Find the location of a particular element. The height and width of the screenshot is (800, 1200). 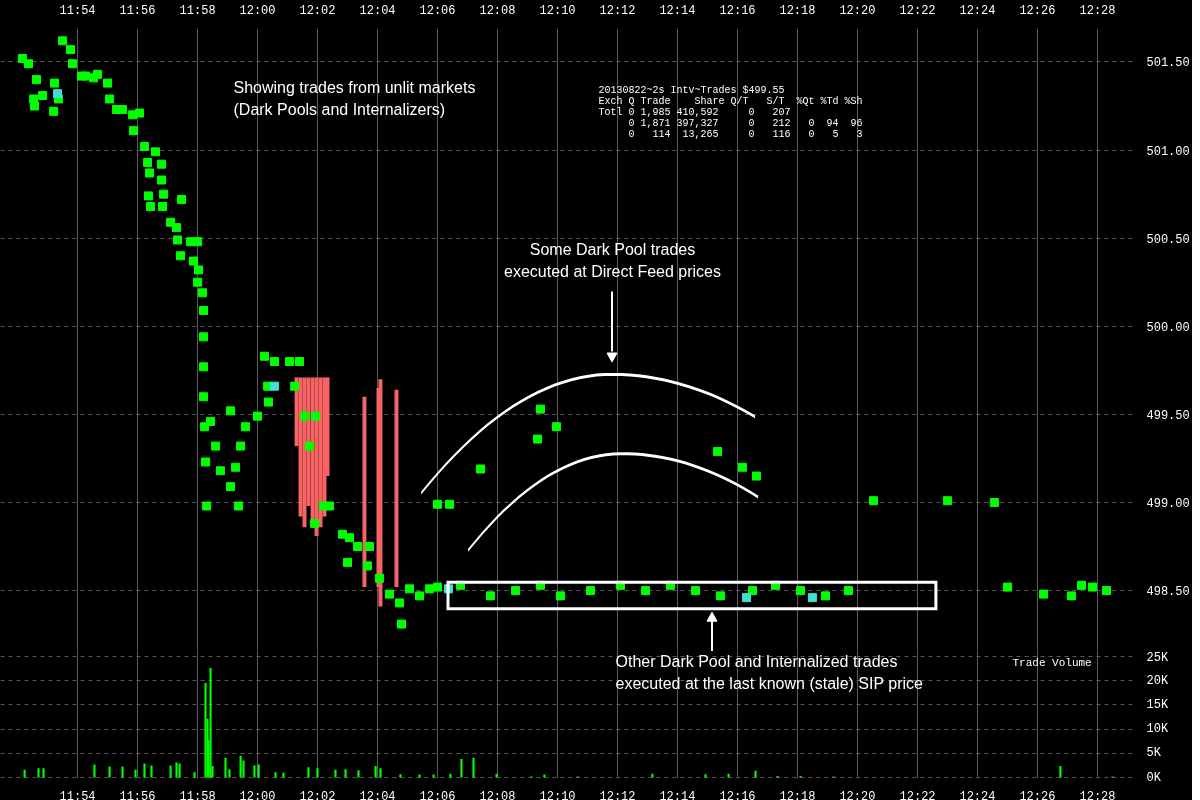

y-tick-label: 10K is located at coordinates (1157, 729).